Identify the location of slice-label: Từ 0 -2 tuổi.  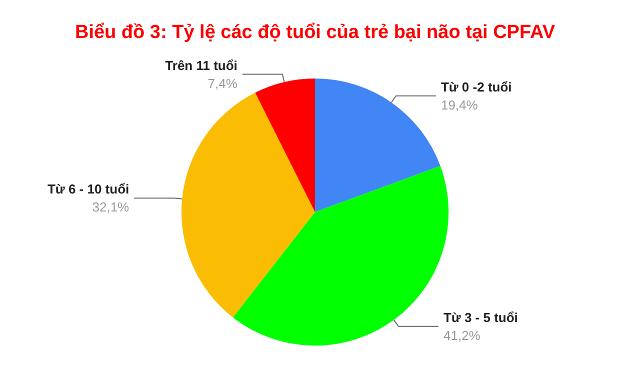
(476, 86).